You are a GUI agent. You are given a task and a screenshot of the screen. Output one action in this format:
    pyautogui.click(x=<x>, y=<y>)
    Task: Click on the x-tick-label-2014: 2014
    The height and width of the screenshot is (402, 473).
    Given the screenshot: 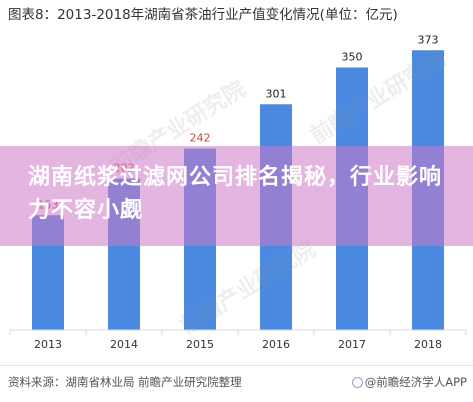 What is the action you would take?
    pyautogui.click(x=124, y=344)
    